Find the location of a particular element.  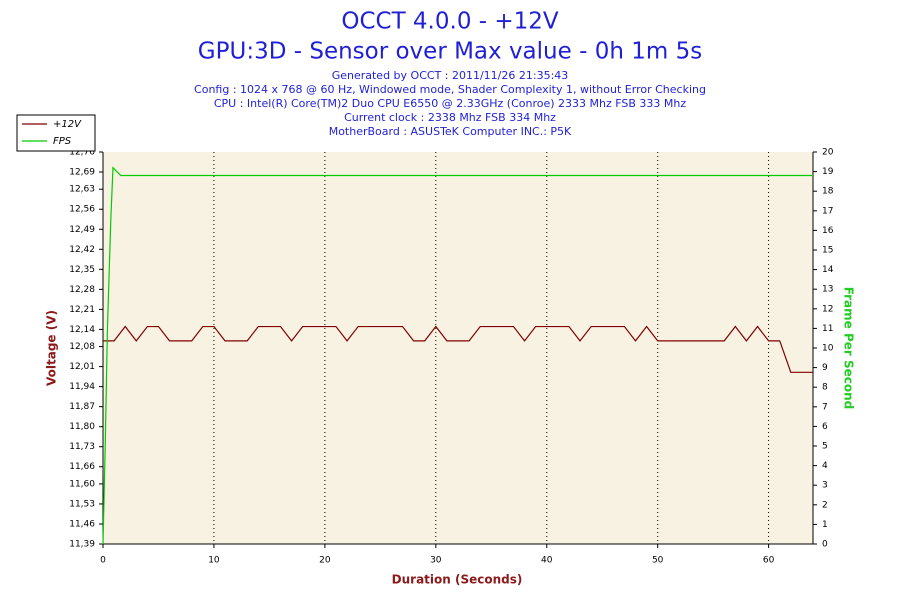

subtitle: Current clock : 2338 Mhz FSB 334 Mhz is located at coordinates (450, 117).